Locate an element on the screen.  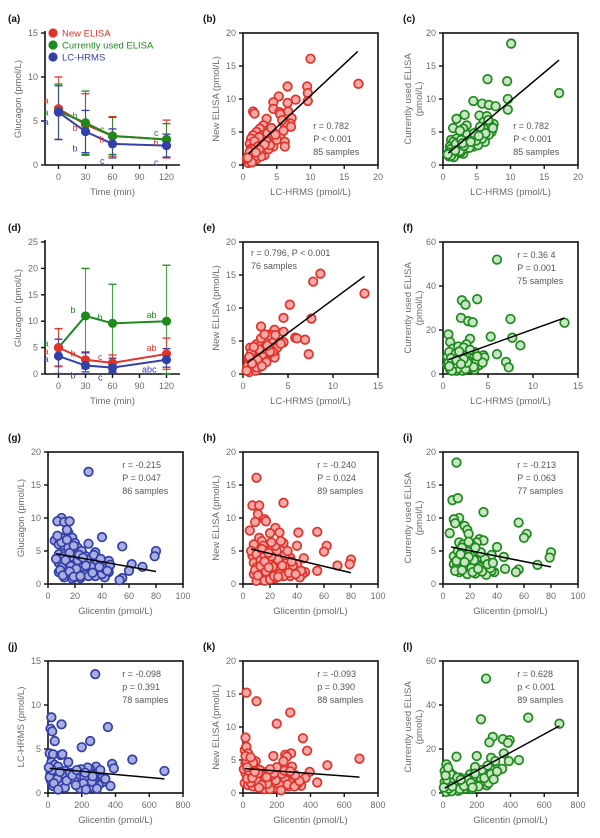
significance-letter: a is located at coordinates (45, 344).